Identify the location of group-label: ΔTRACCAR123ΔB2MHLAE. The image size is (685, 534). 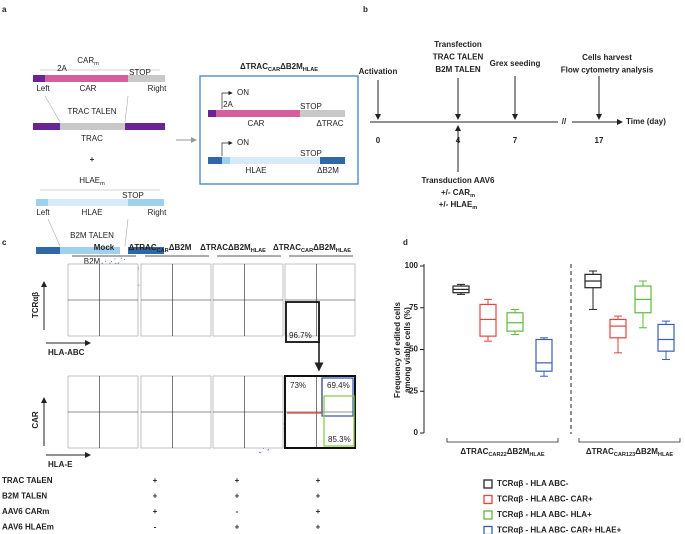
(630, 452).